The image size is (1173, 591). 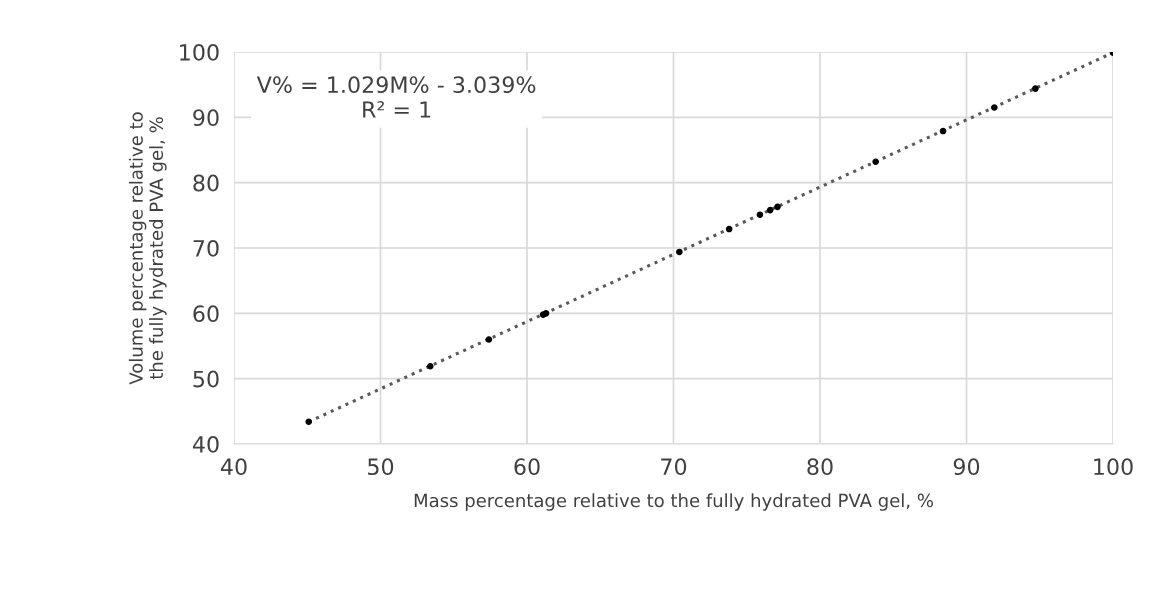 I want to click on x-tick-label: 40, so click(x=233, y=467).